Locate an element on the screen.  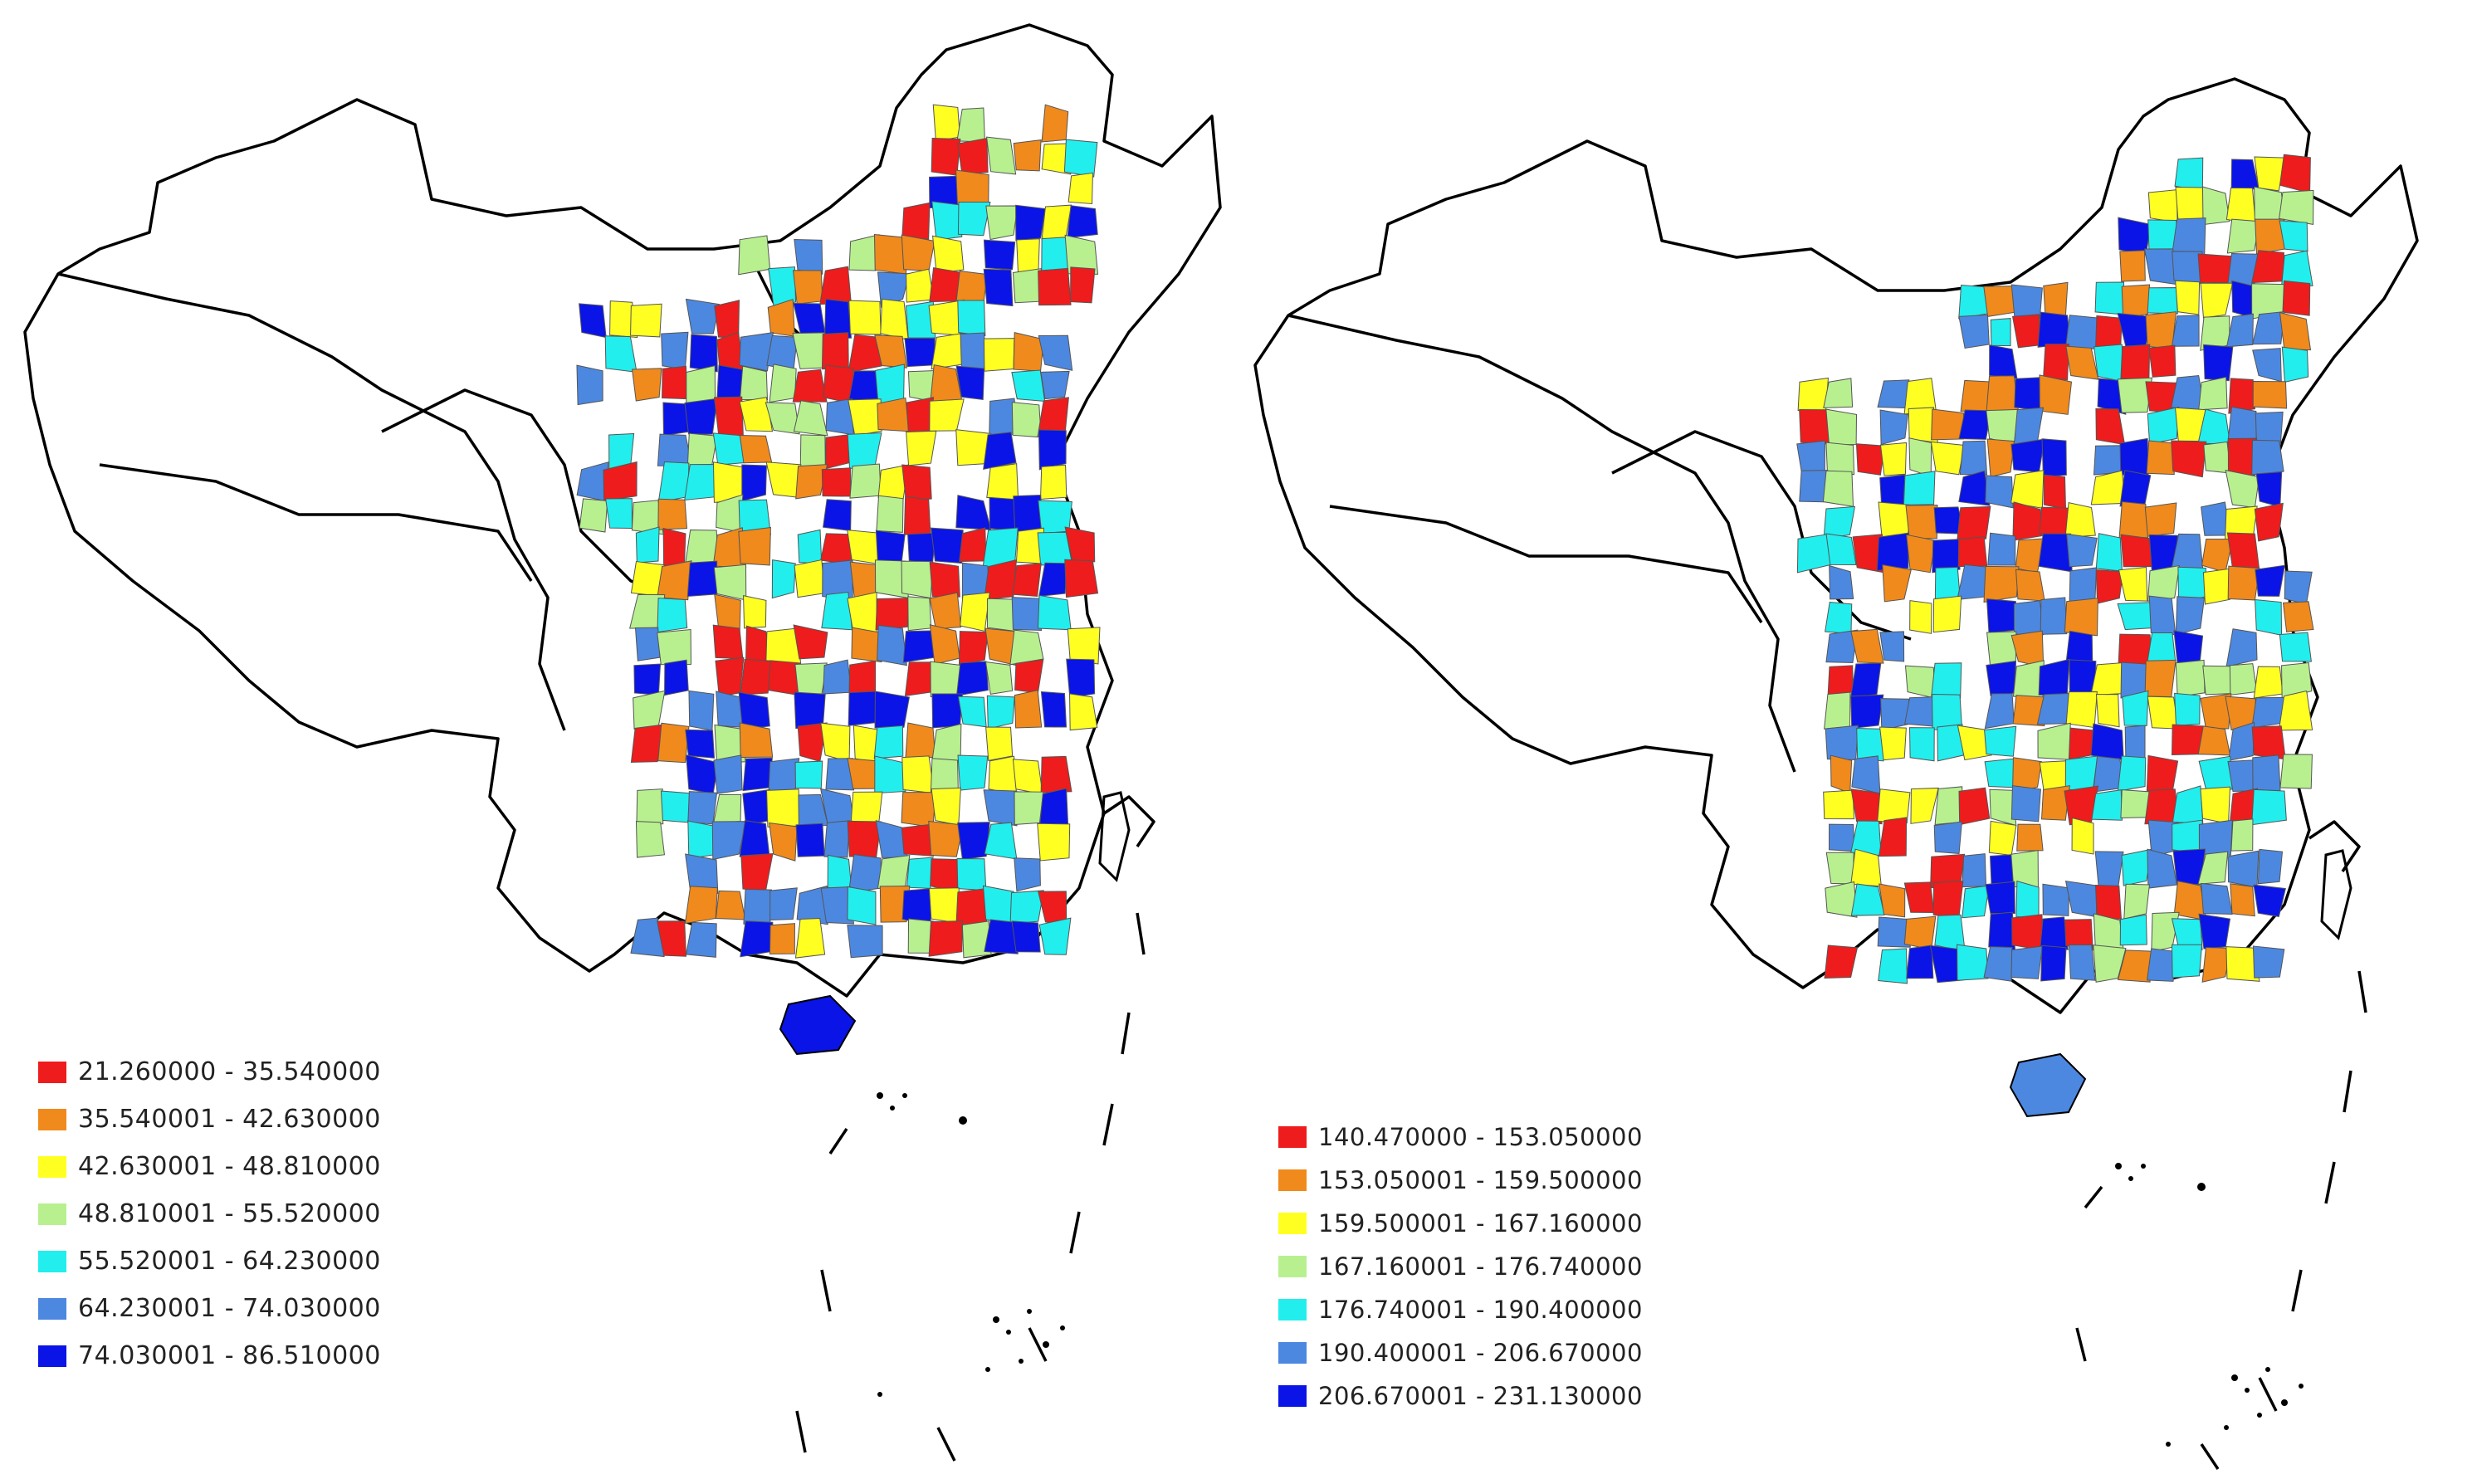
legend-label: 74.030001 - 86.510000 is located at coordinates (230, 1355).